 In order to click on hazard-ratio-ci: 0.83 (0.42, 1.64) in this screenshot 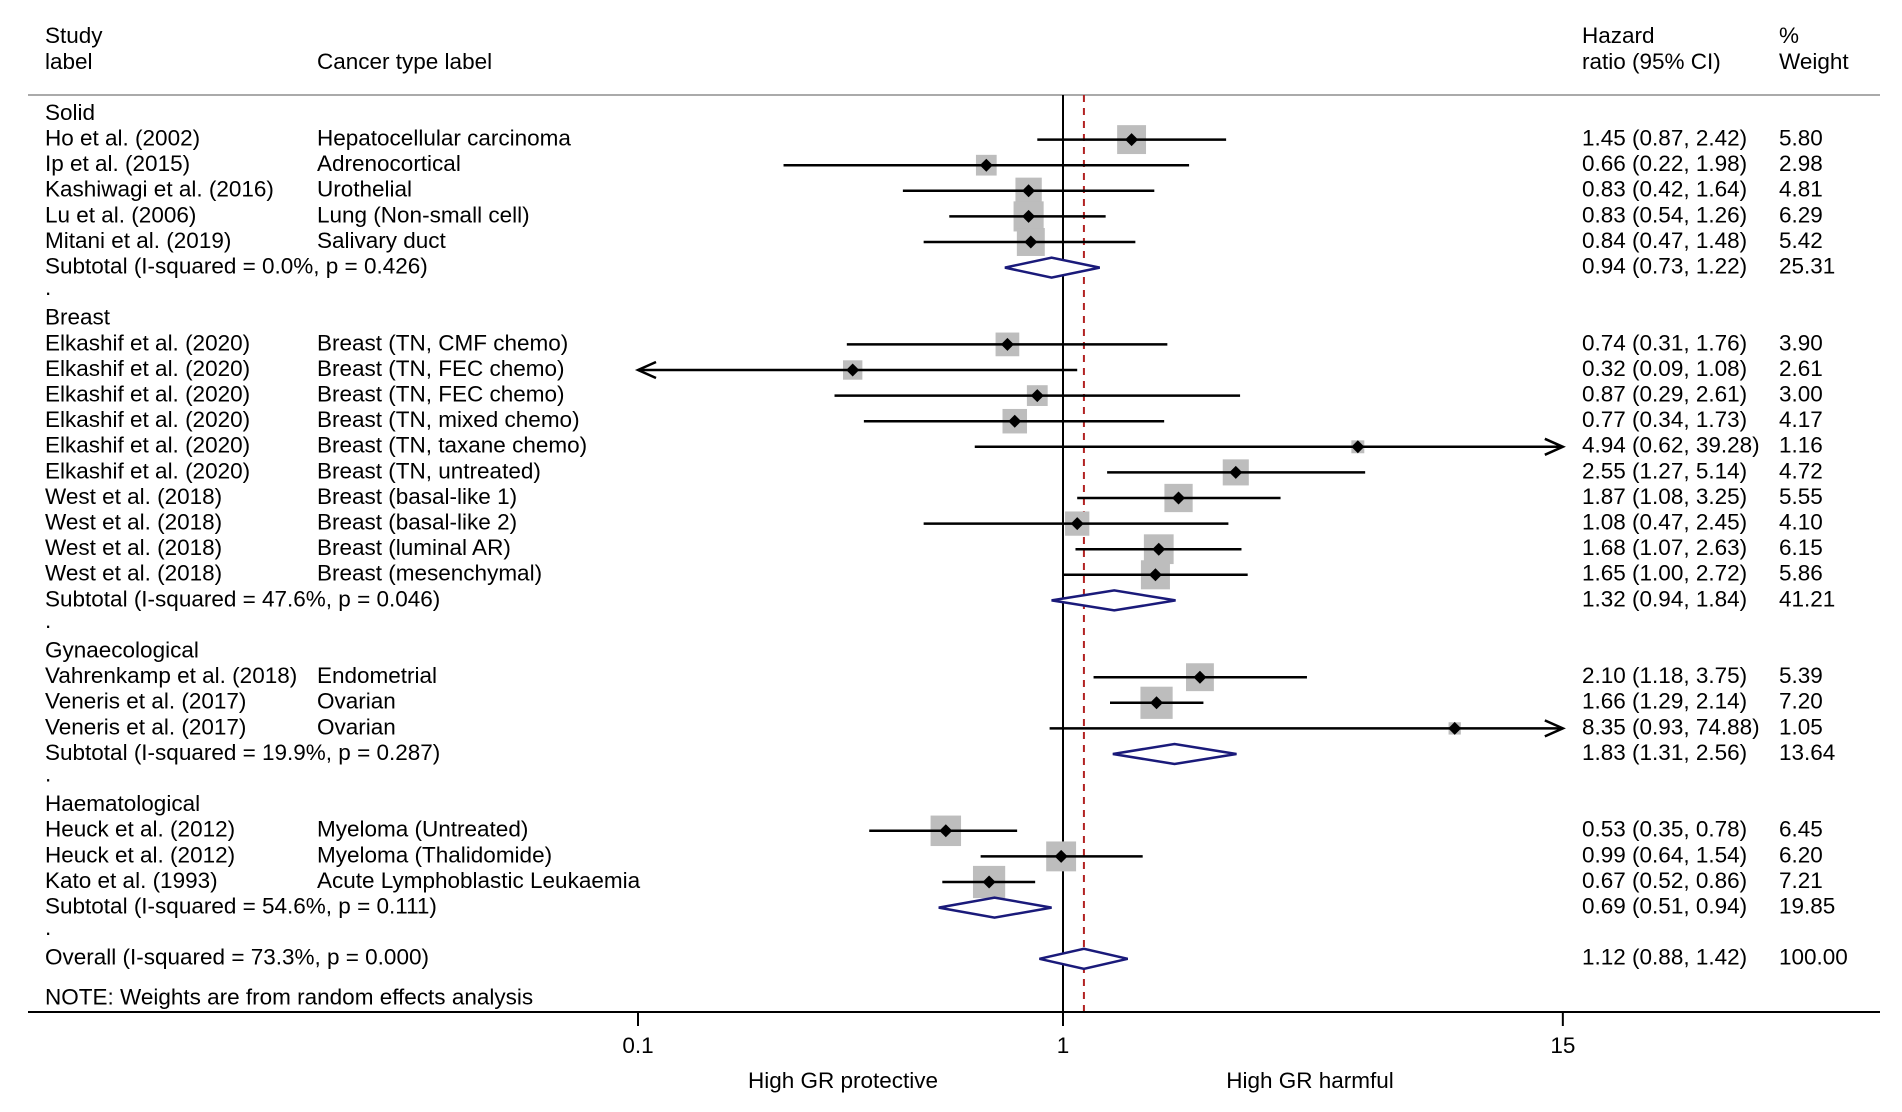, I will do `click(1664, 189)`.